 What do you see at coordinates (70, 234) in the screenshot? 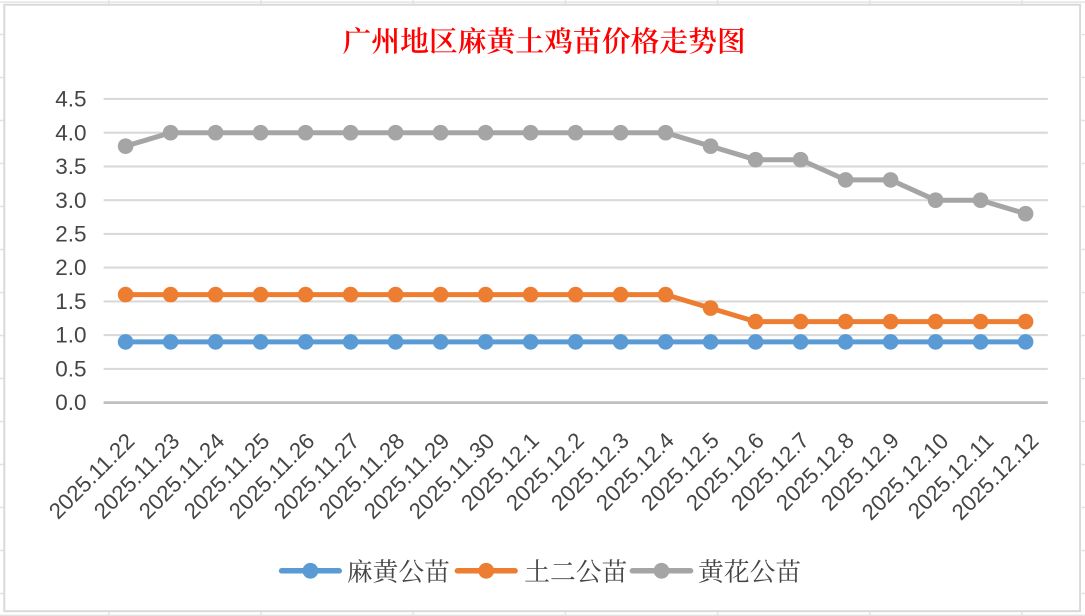
I see `svg-text: 2.5` at bounding box center [70, 234].